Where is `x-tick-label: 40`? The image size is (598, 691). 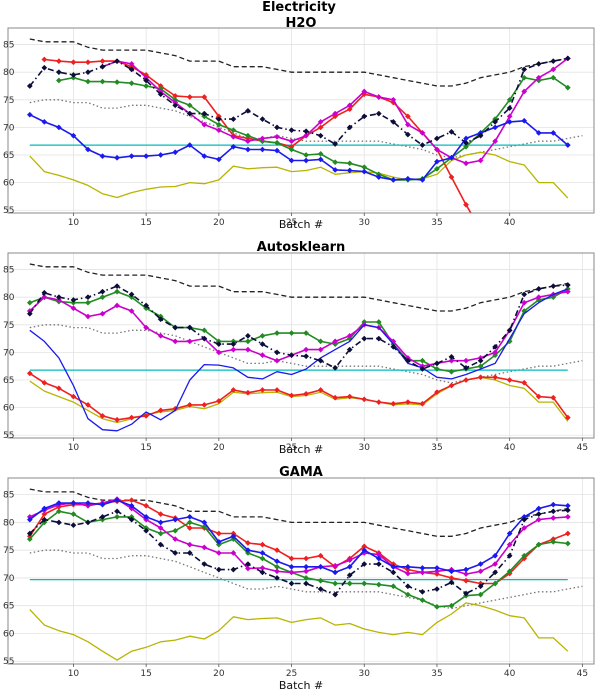
x-tick-label: 40 is located at coordinates (510, 223).